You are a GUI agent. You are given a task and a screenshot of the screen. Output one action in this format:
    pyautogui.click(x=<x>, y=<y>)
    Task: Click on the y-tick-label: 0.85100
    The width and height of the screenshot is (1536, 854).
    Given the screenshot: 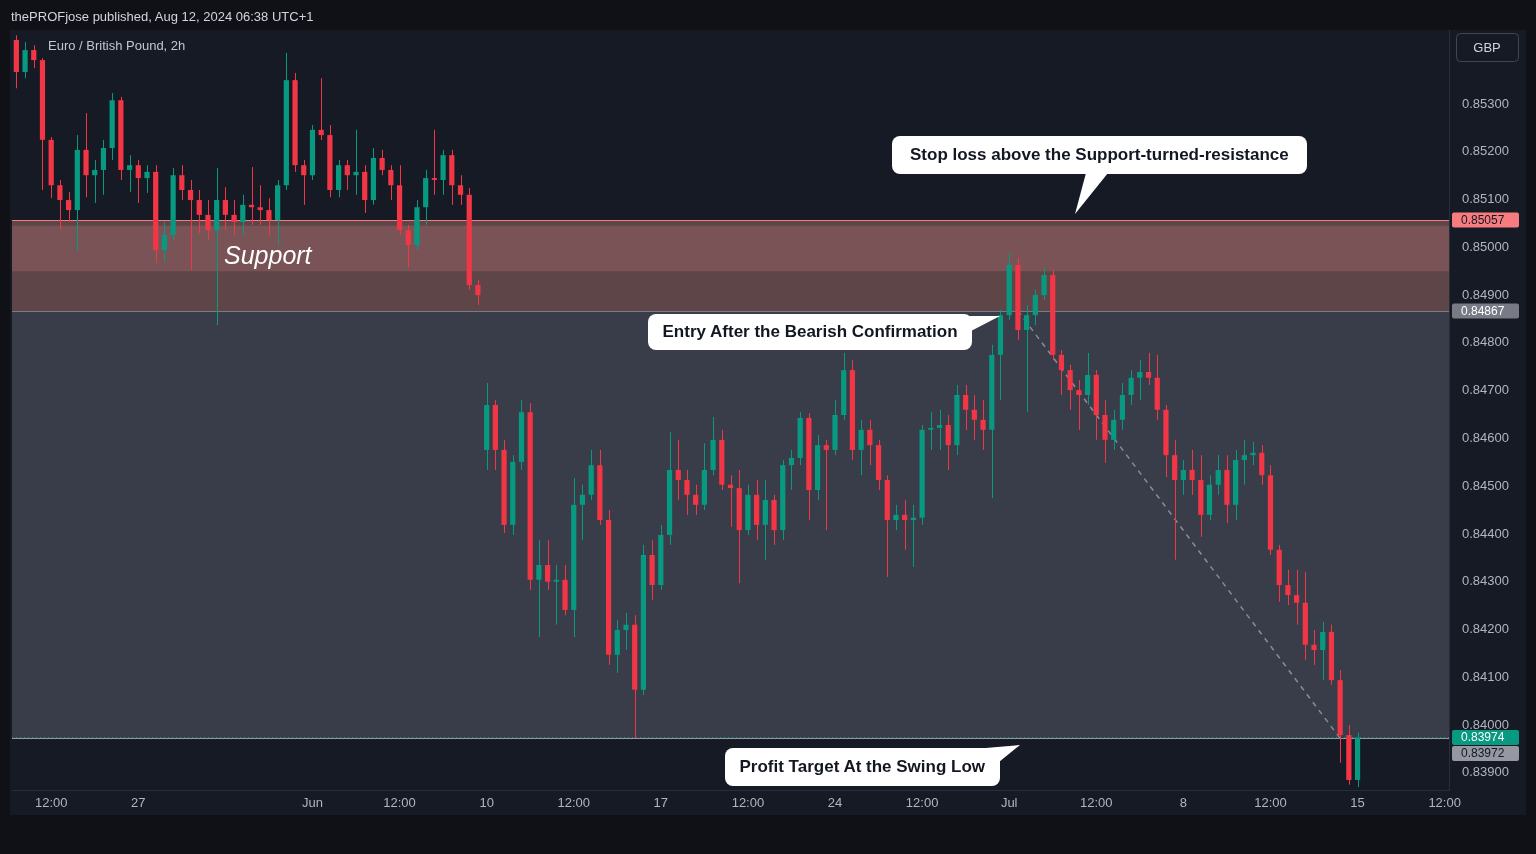 What is the action you would take?
    pyautogui.click(x=1485, y=199)
    